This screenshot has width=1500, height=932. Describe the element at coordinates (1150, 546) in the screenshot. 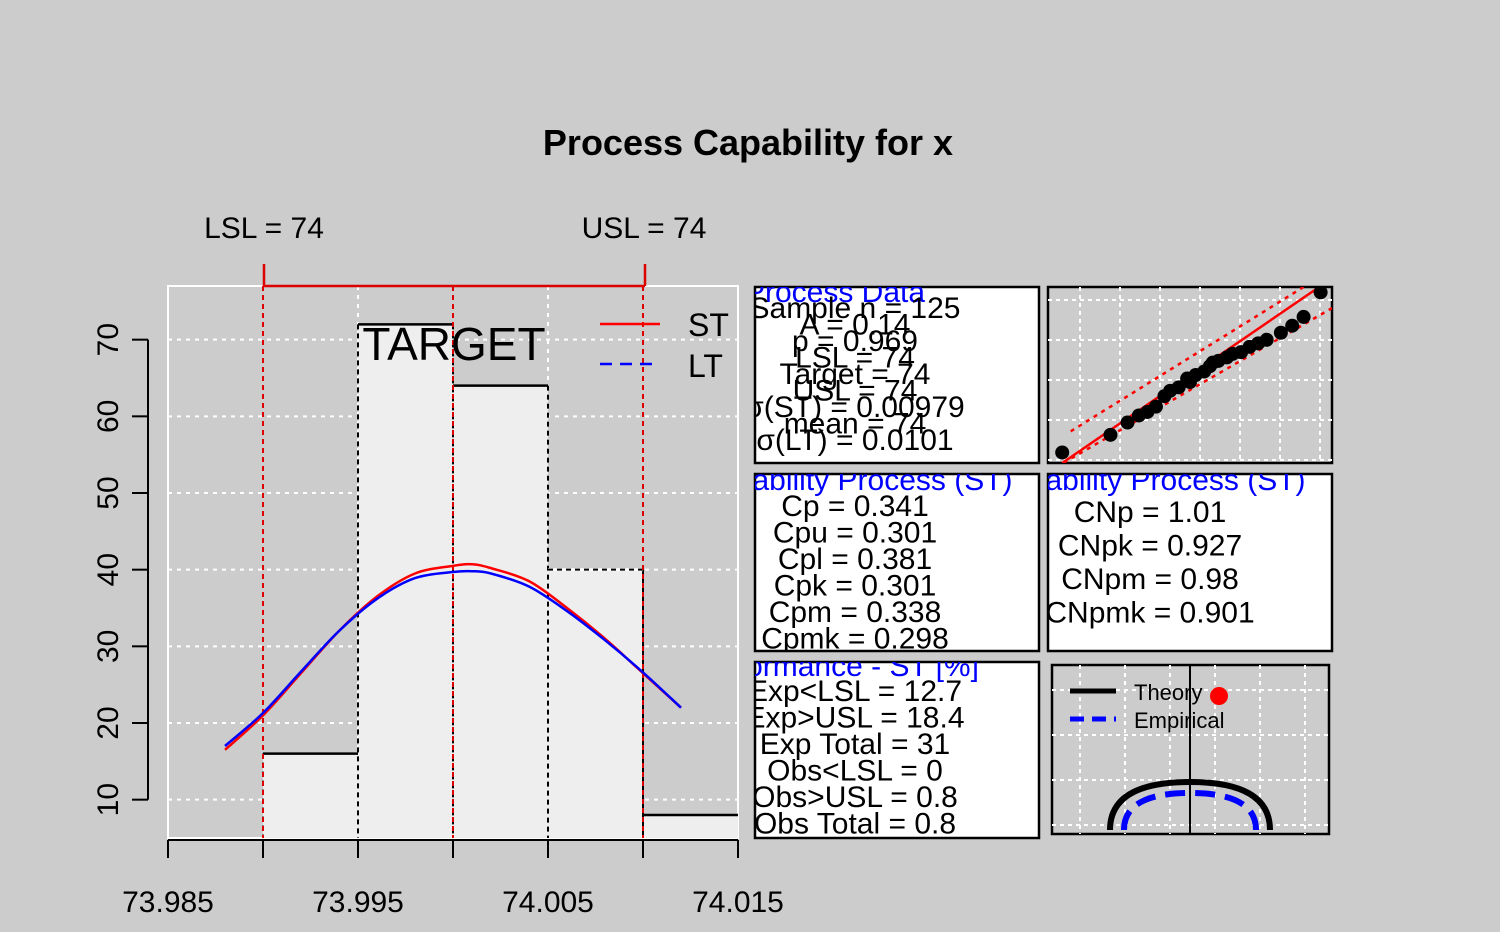

I see `panel-line: CNpk = 0.927` at that location.